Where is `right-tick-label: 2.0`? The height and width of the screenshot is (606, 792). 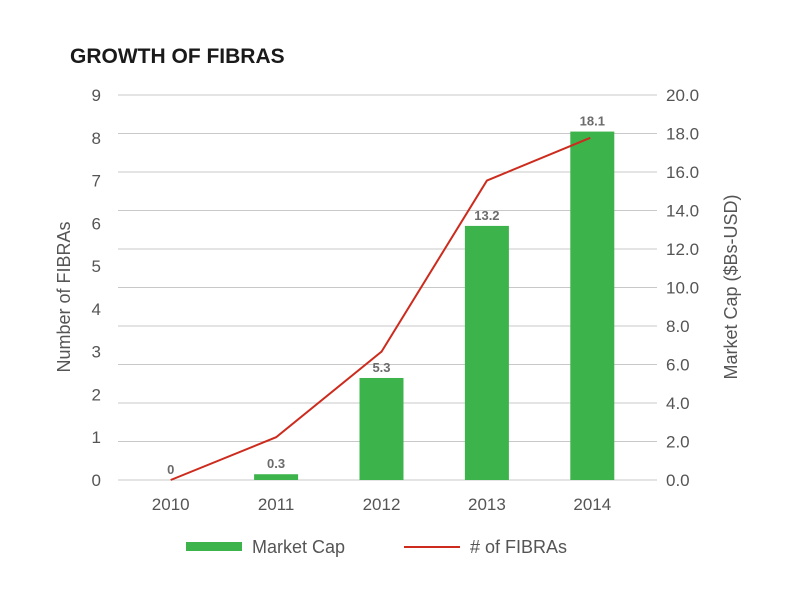
right-tick-label: 2.0 is located at coordinates (678, 442).